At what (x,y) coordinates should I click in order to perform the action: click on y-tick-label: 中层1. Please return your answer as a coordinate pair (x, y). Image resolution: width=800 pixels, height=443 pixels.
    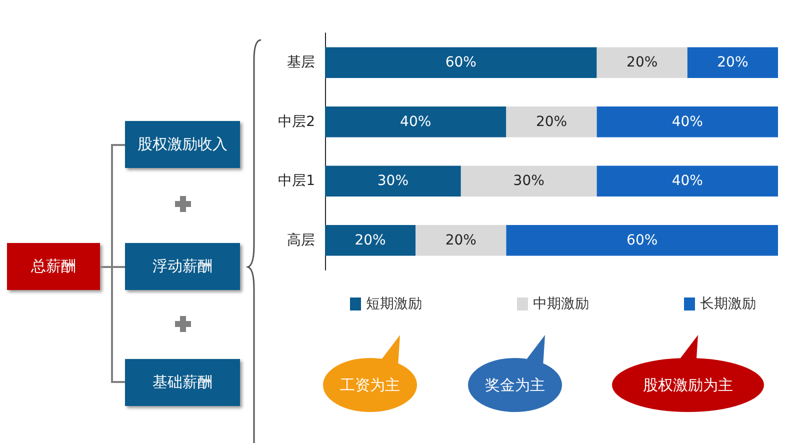
    Looking at the image, I should click on (296, 181).